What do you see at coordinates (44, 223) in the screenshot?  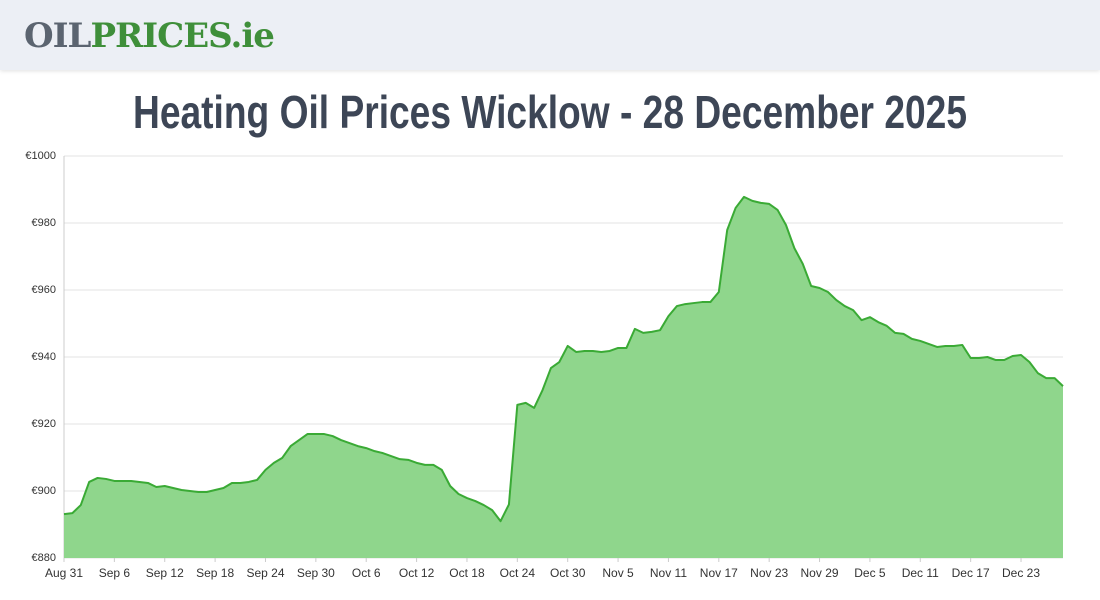 I see `y-tick-label: €980` at bounding box center [44, 223].